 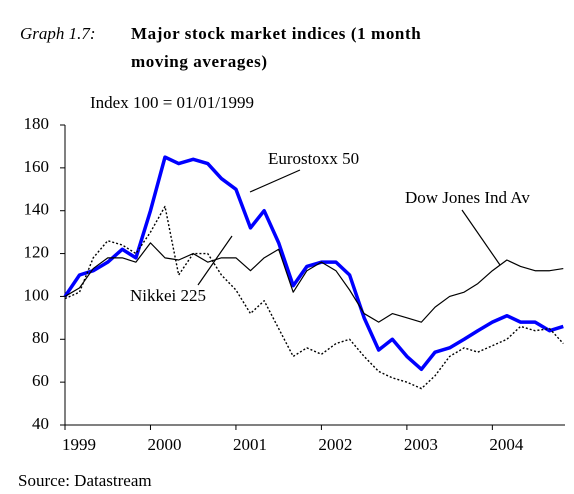 I want to click on series-label: Dow Jones Ind Av, so click(x=467, y=197).